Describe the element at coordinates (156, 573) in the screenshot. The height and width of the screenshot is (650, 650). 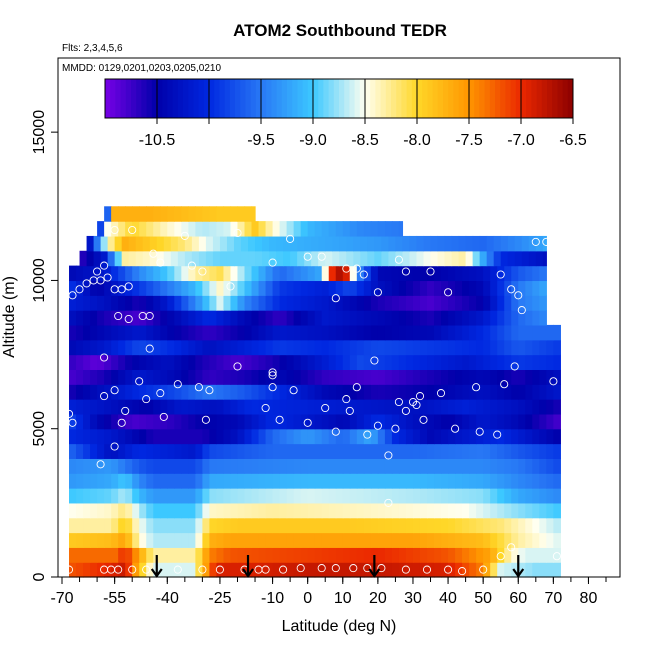
I see `arrow-head` at that location.